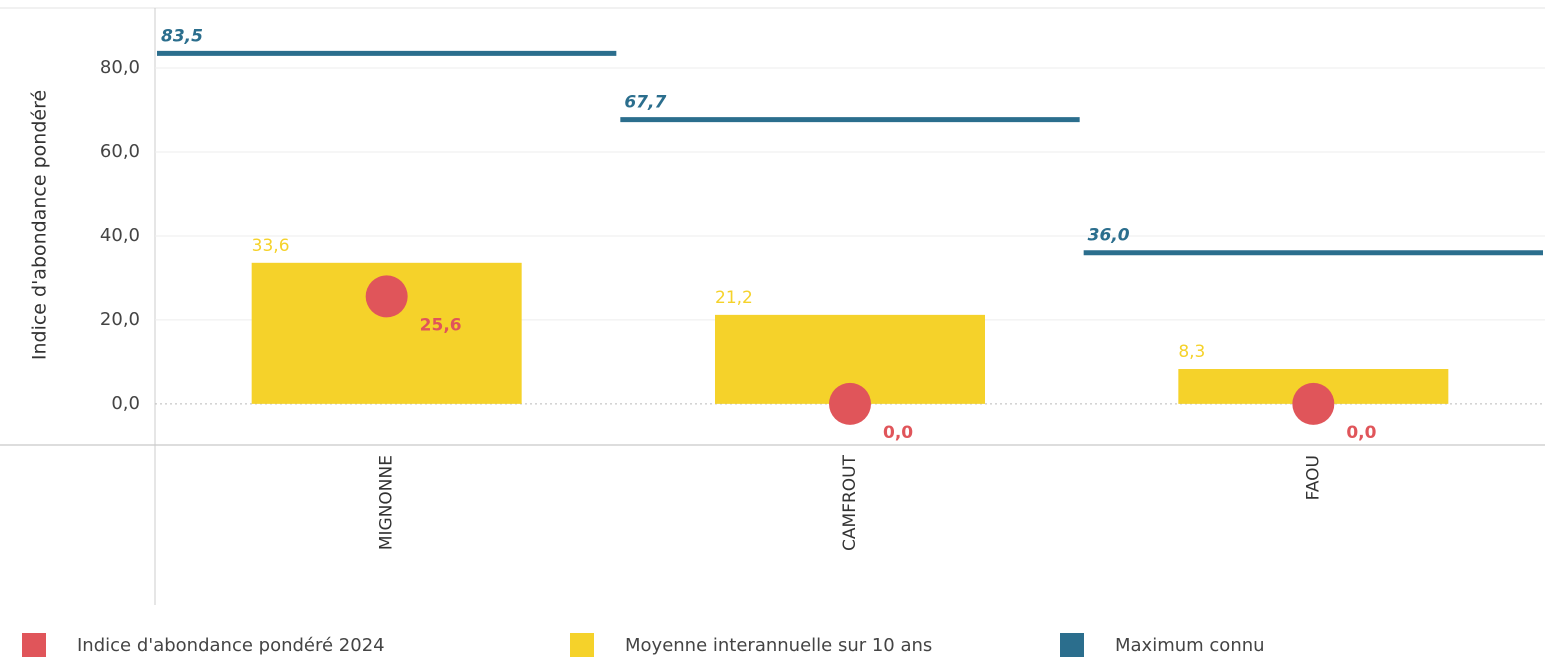 Image resolution: width=1545 pixels, height=661 pixels. What do you see at coordinates (1313, 477) in the screenshot?
I see `x-tick-label: FAOU` at bounding box center [1313, 477].